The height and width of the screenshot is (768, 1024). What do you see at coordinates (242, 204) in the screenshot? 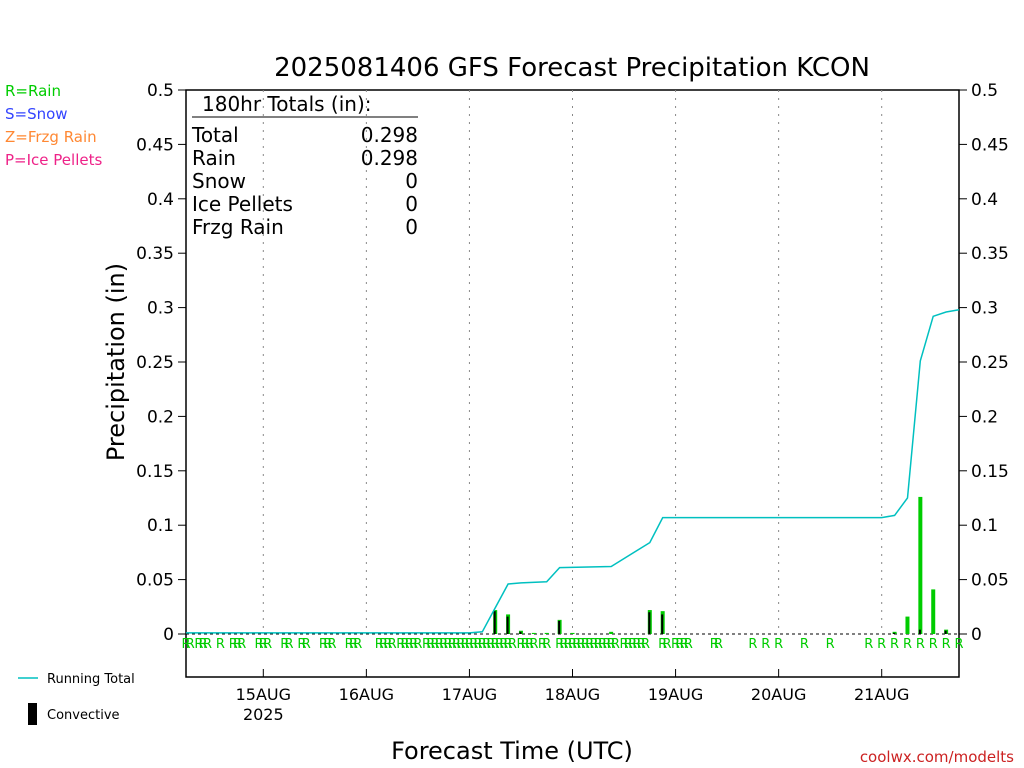
I see `totals-row-label: Ice Pellets` at bounding box center [242, 204].